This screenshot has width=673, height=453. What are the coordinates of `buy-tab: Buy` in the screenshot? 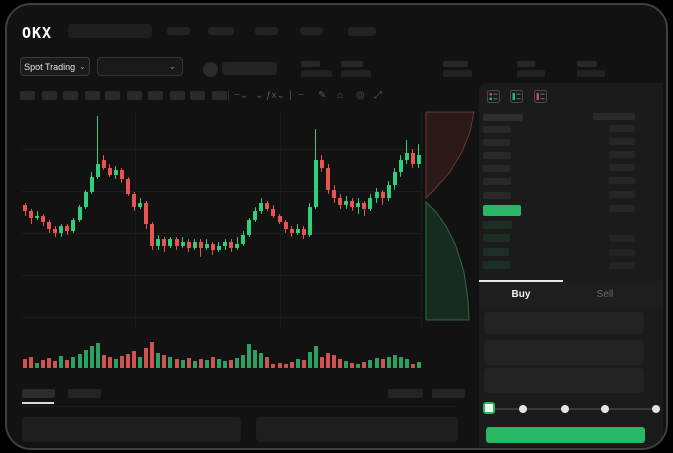 It's located at (521, 294).